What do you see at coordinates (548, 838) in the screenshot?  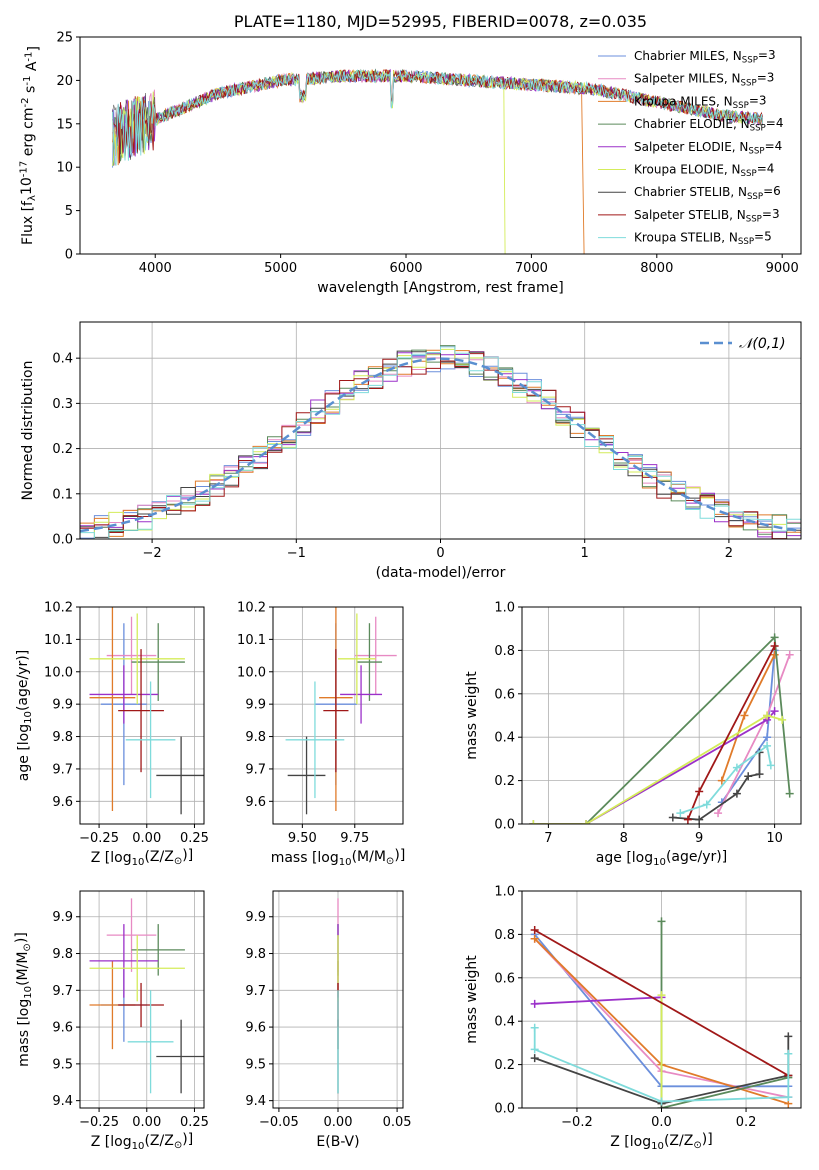 I see `x-tick-label: 7` at bounding box center [548, 838].